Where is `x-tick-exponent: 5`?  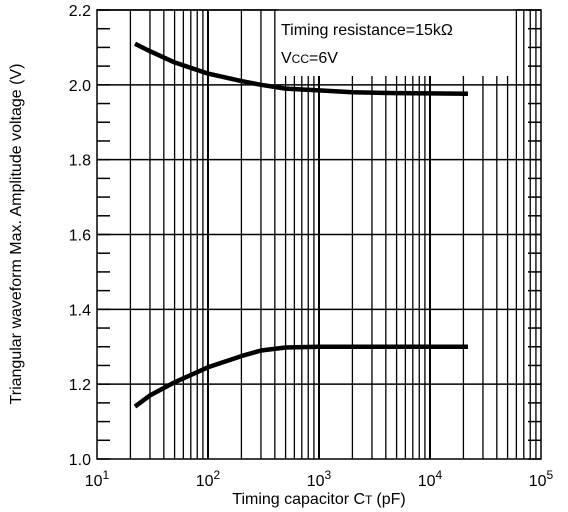 x-tick-exponent: 5 is located at coordinates (550, 475).